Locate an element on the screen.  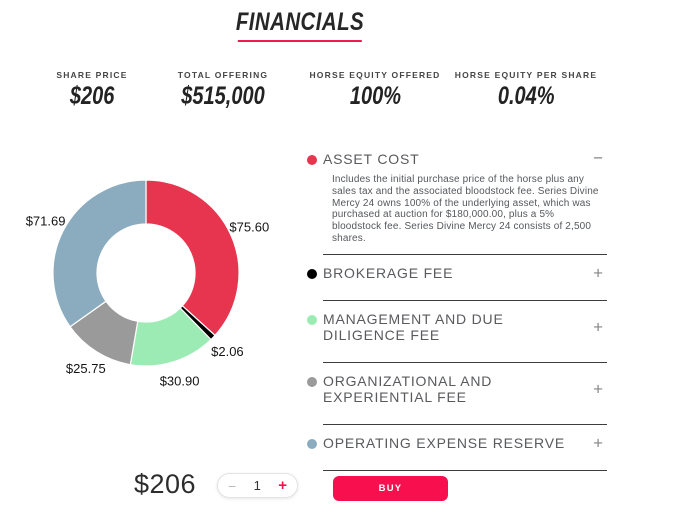
accordion-label: OPERATING EXPENSE RESERVE is located at coordinates (444, 442).